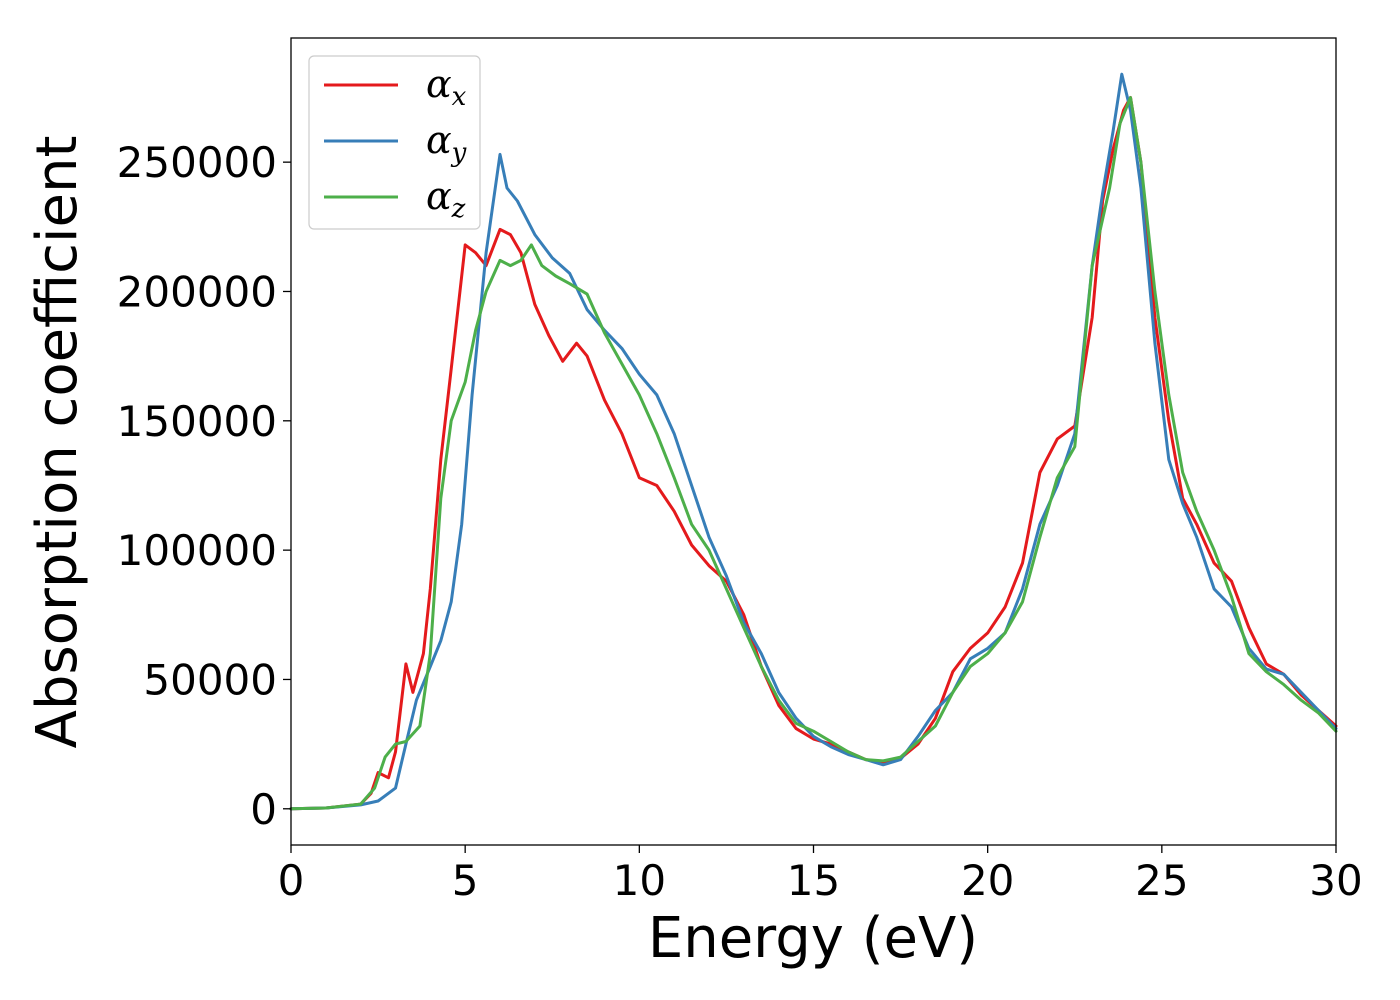 Image resolution: width=1400 pixels, height=1000 pixels. What do you see at coordinates (197, 550) in the screenshot?
I see `y-tick-label: 100000` at bounding box center [197, 550].